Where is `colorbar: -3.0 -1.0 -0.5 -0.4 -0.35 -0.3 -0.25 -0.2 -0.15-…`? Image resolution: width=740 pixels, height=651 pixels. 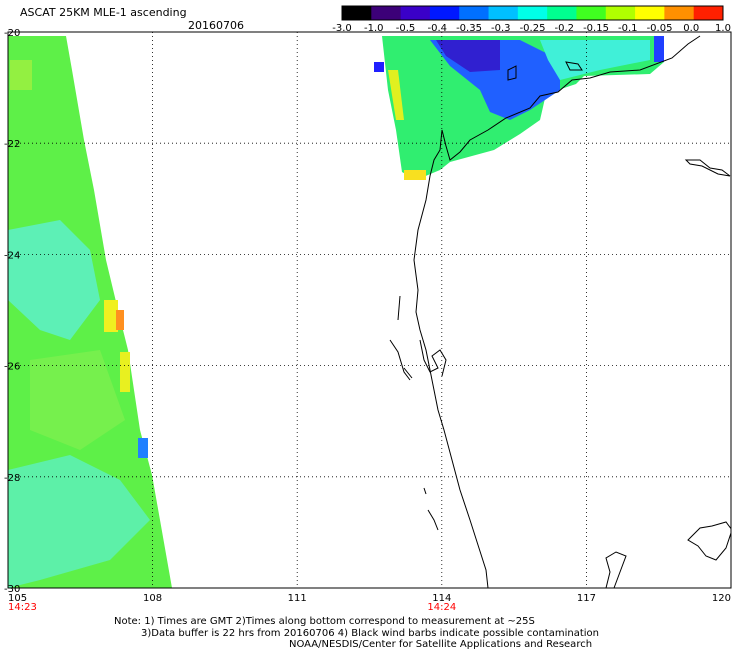
colorbar: -3.0 -1.0 -0.5 -0.4 -0.35 -0.3 -0.25 -0.2 -0.15-… is located at coordinates (531, 19).